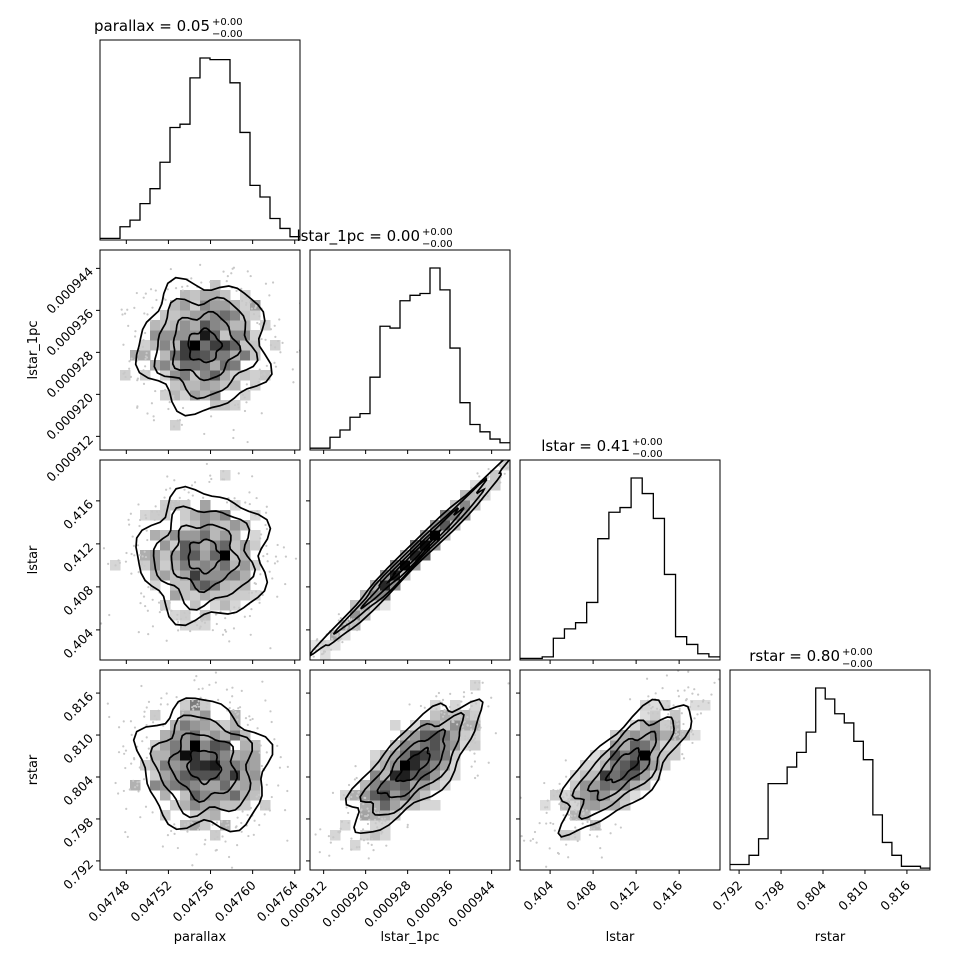  What do you see at coordinates (857, 652) in the screenshot?
I see `title-superscript: +0.00` at bounding box center [857, 652].